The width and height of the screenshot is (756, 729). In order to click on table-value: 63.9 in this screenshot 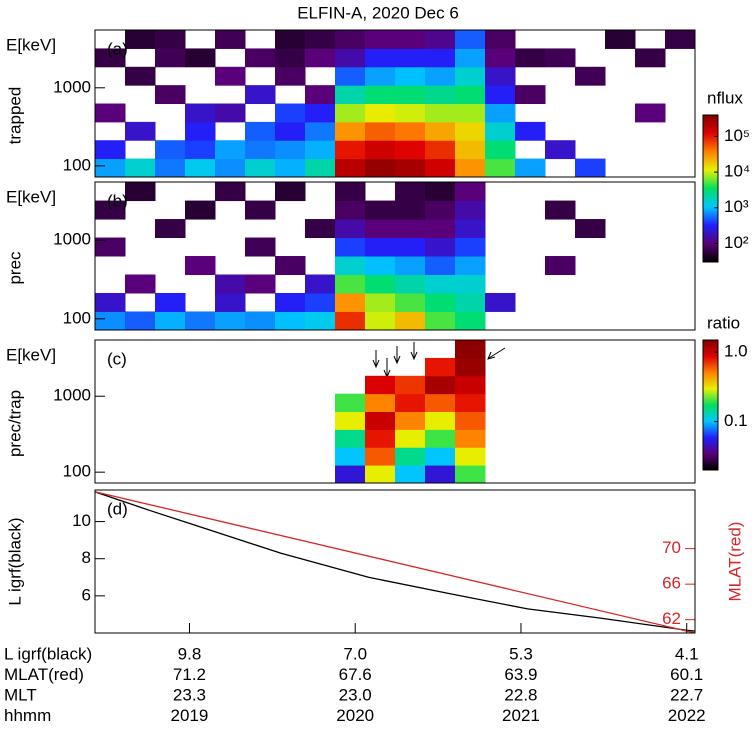, I will do `click(520, 674)`.